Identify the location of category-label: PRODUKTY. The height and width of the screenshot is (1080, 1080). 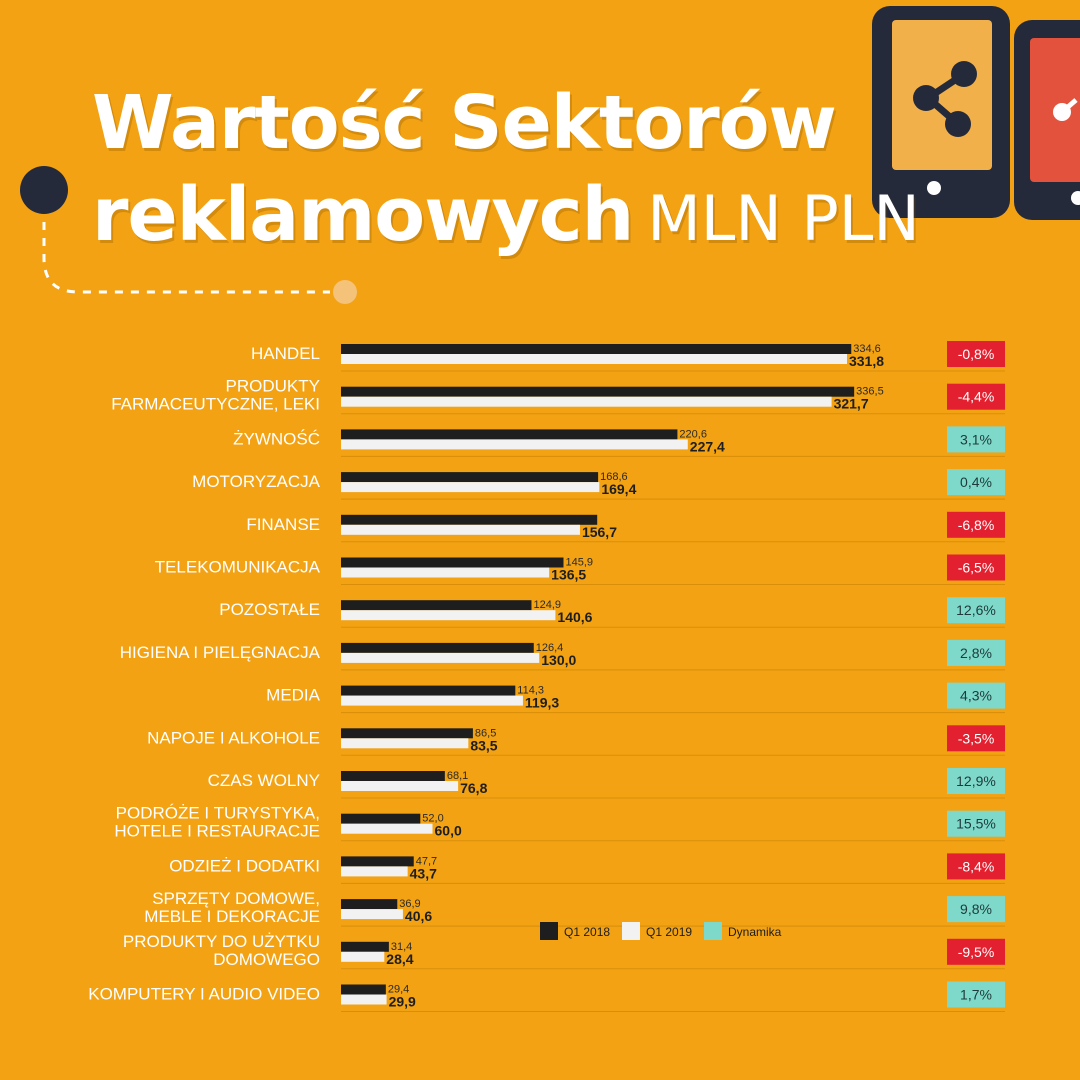
(273, 386).